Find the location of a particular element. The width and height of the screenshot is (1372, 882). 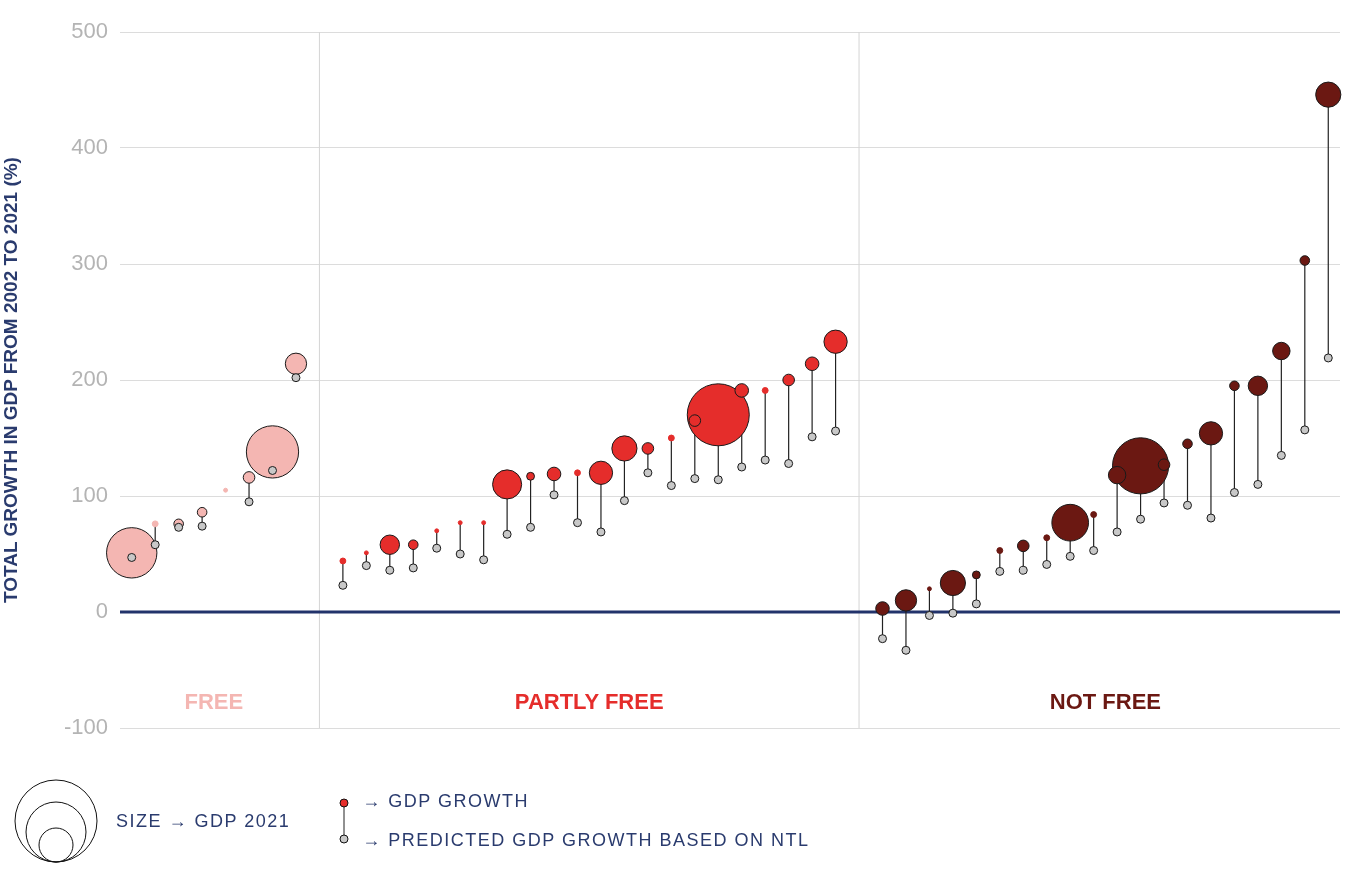

y-tick-label: 300 is located at coordinates (89, 263).